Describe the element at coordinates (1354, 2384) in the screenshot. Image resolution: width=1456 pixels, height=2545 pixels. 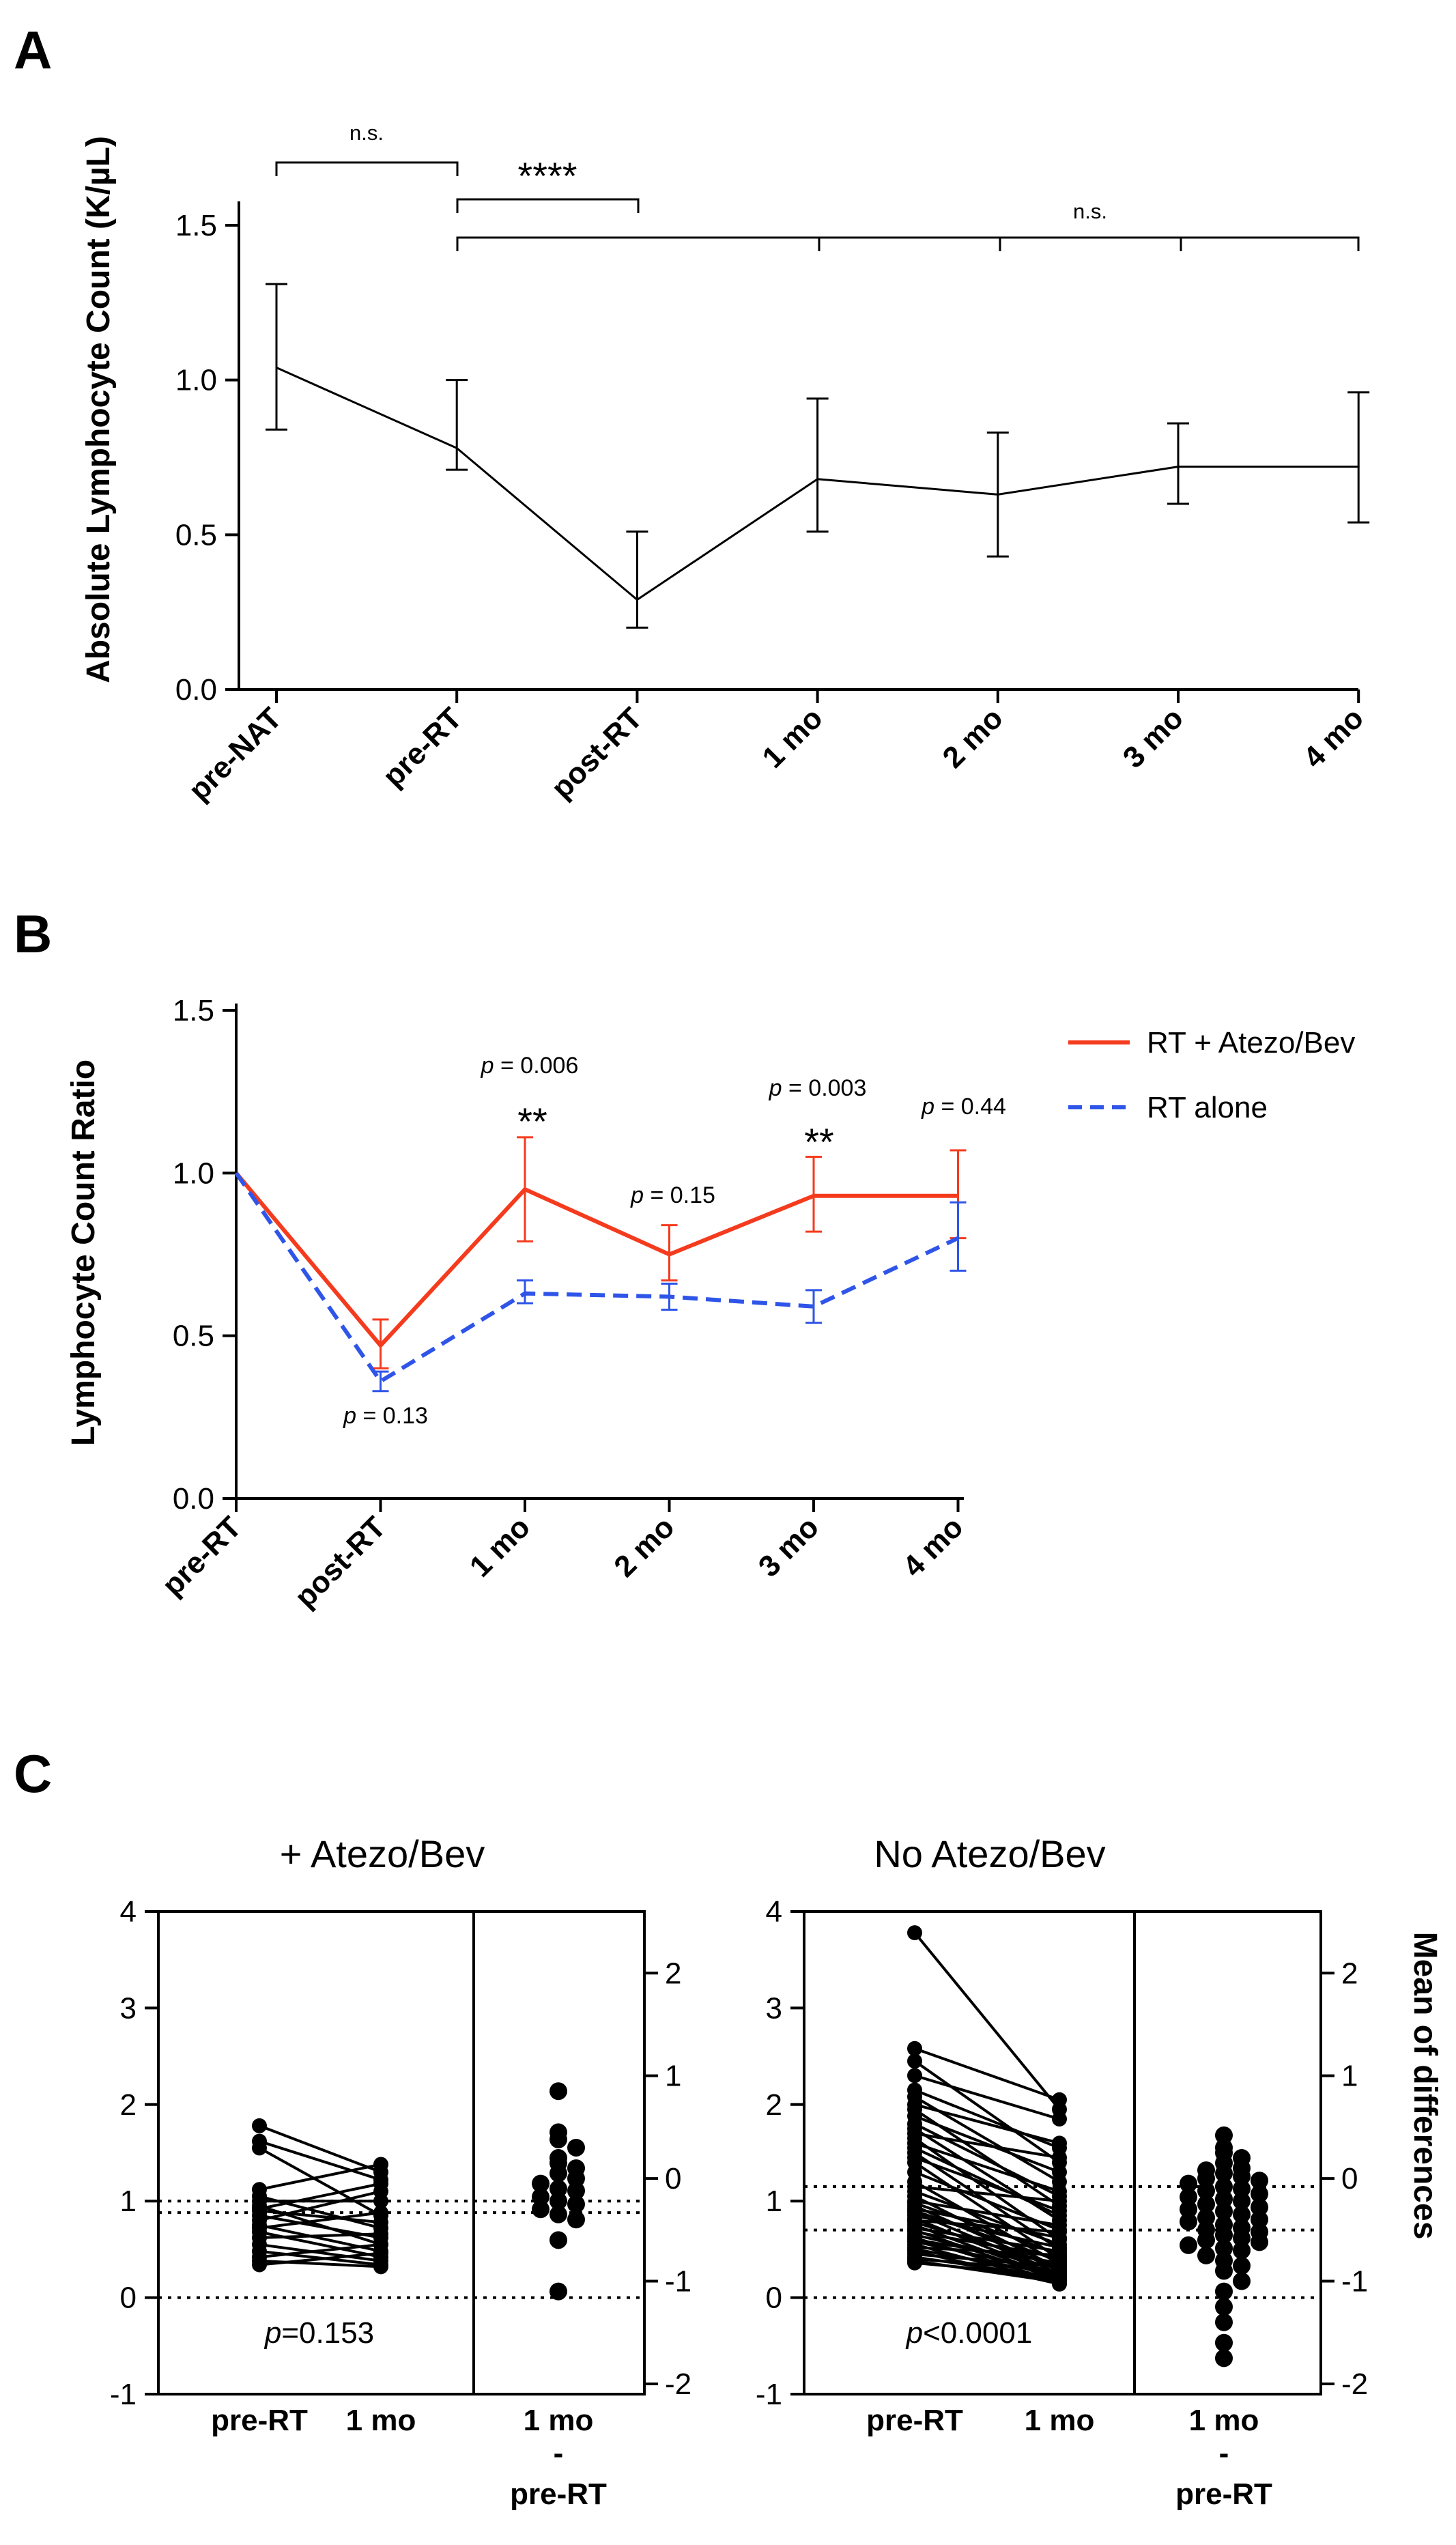
I see `y2-tick-label-2: -2` at that location.